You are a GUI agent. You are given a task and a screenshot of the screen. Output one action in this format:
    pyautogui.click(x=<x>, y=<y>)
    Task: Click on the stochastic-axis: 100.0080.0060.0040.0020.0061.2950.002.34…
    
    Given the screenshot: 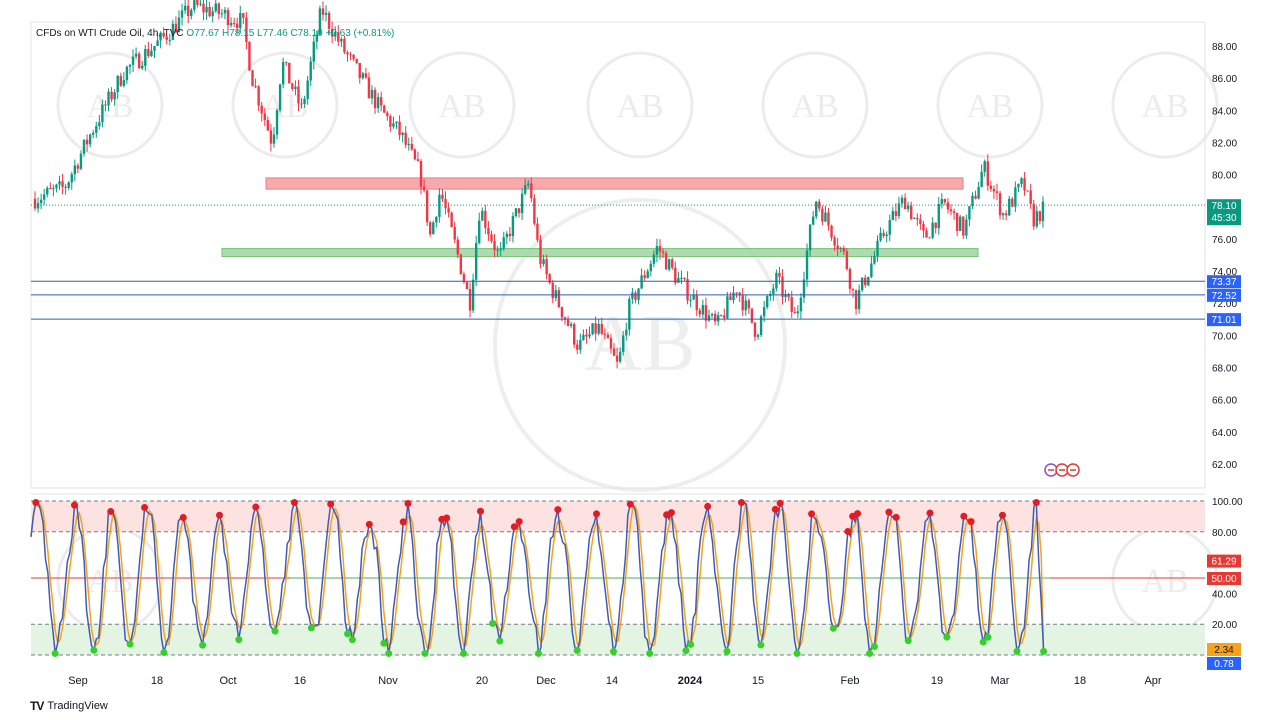 What is the action you would take?
    pyautogui.click(x=1225, y=583)
    